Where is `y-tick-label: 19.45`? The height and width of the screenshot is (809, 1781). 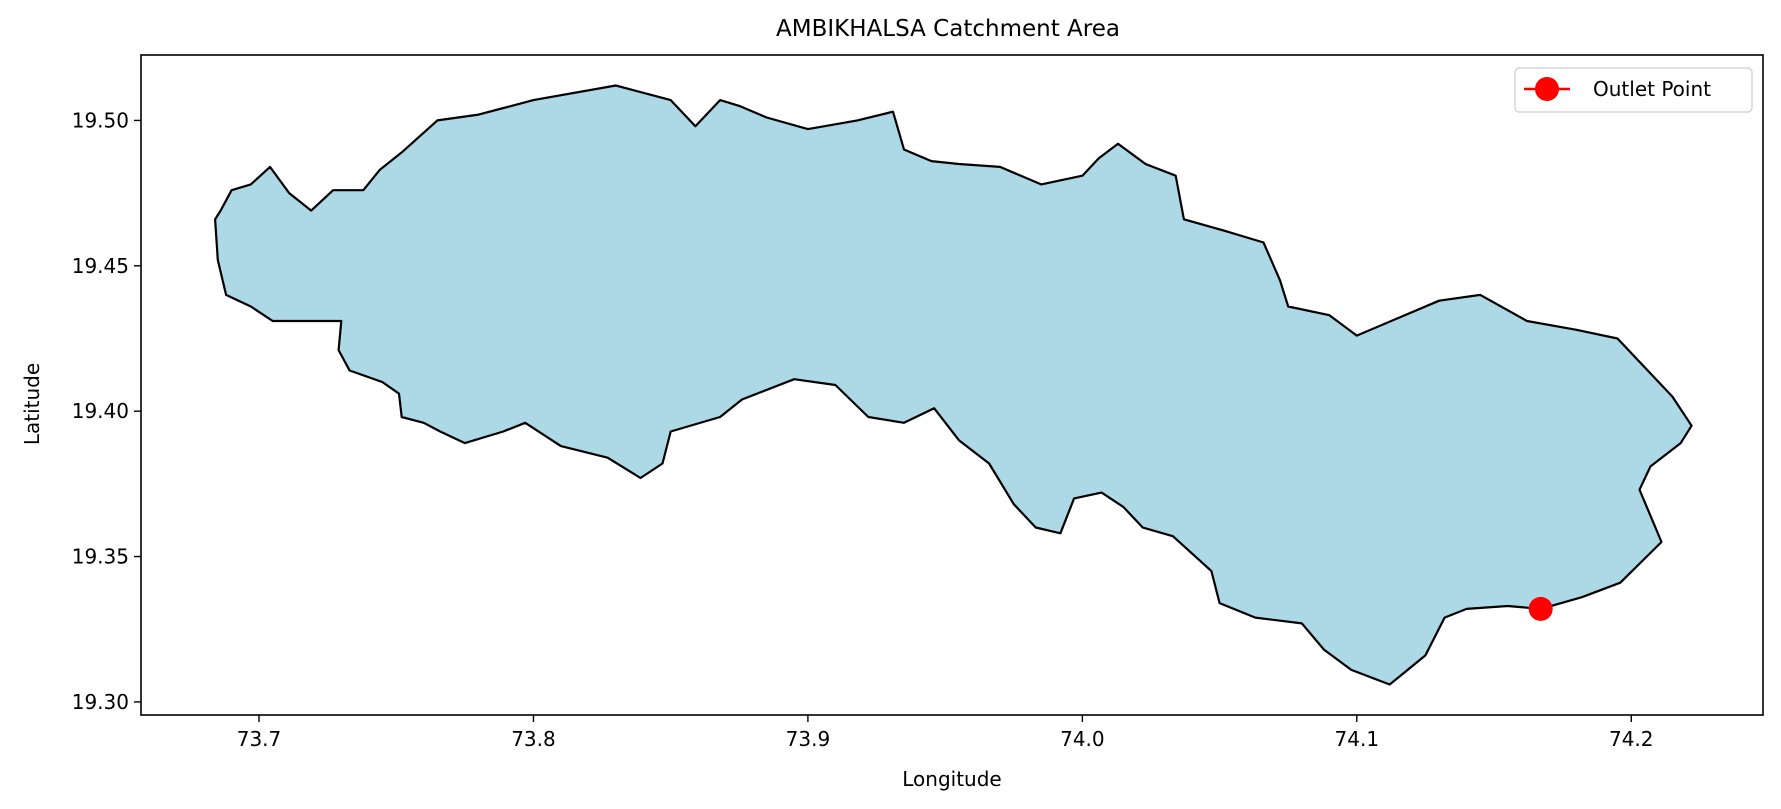 y-tick-label: 19.45 is located at coordinates (100, 266).